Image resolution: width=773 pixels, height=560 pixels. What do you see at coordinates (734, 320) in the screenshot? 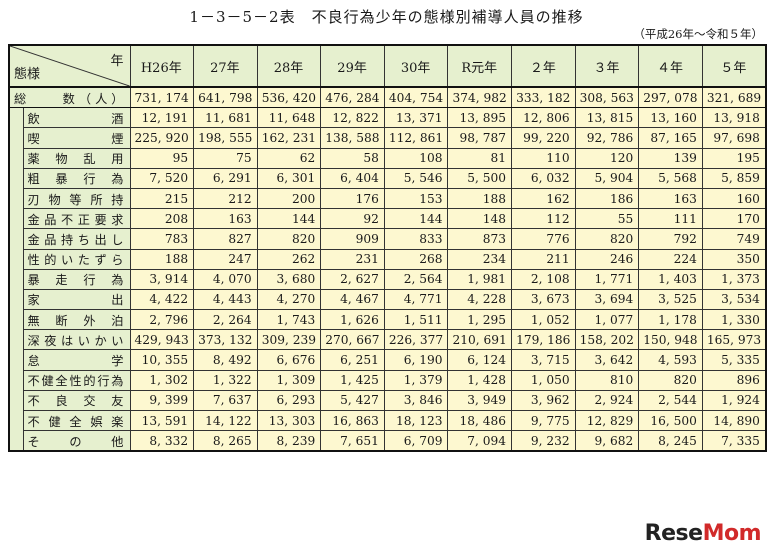
I see `table-cell: 1, 330` at bounding box center [734, 320].